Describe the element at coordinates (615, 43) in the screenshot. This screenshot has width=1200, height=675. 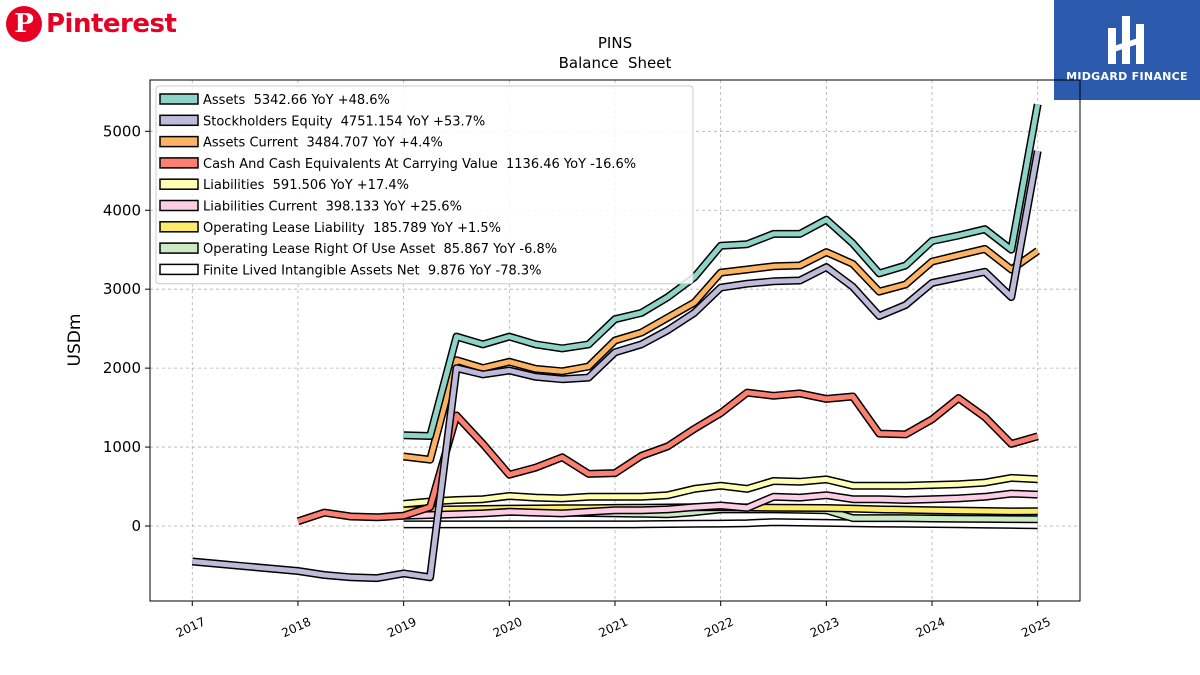
I see `chart-title: PINS` at that location.